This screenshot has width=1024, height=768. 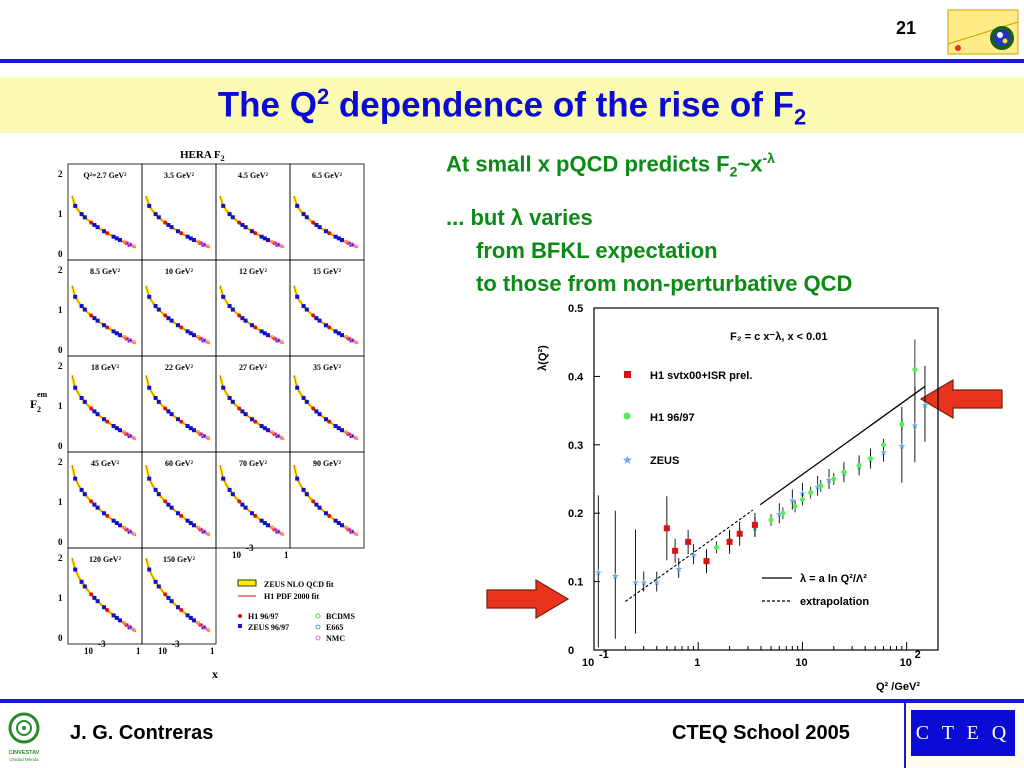 I want to click on footer-author: J. G. Contreras, so click(x=142, y=733).